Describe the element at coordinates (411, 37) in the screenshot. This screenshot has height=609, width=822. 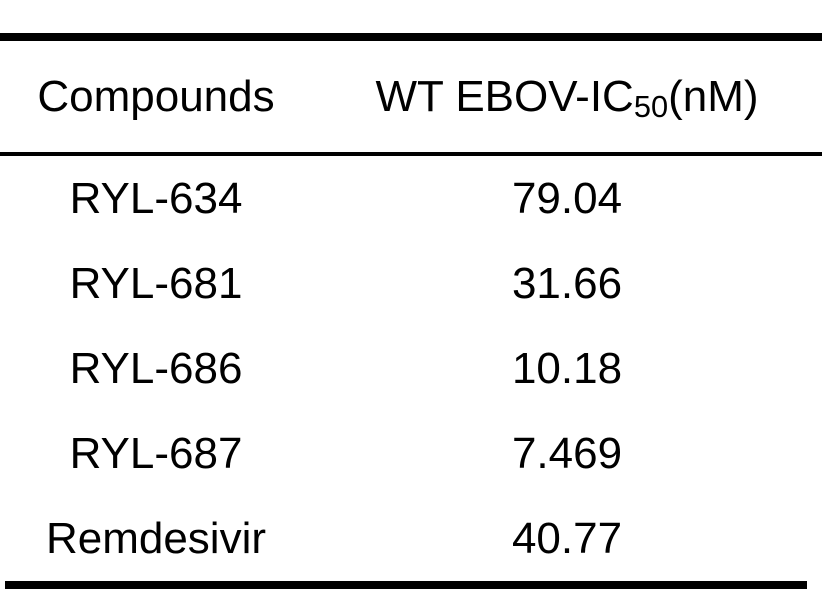
I see `table-top-rule` at that location.